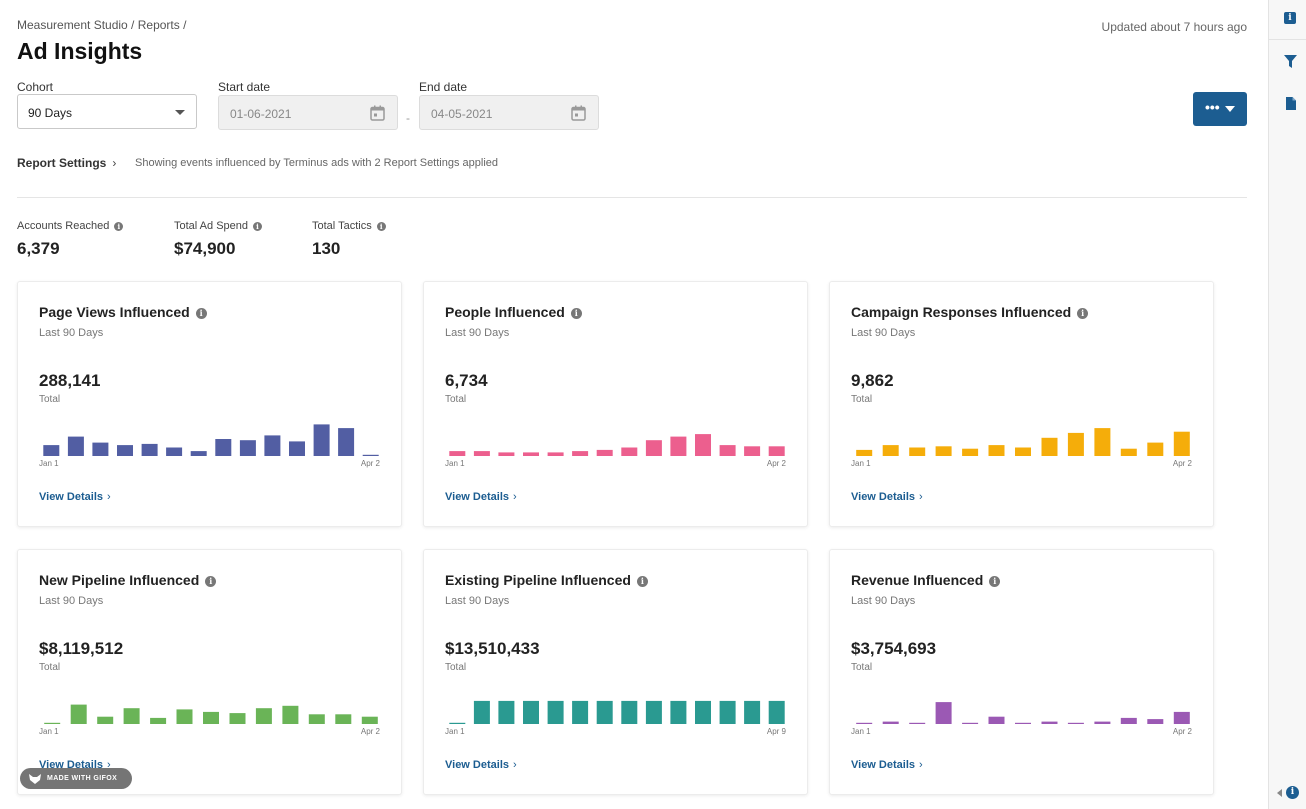 The height and width of the screenshot is (809, 1306). What do you see at coordinates (66, 163) in the screenshot?
I see `report-settings-toggle: Report Settings ›` at bounding box center [66, 163].